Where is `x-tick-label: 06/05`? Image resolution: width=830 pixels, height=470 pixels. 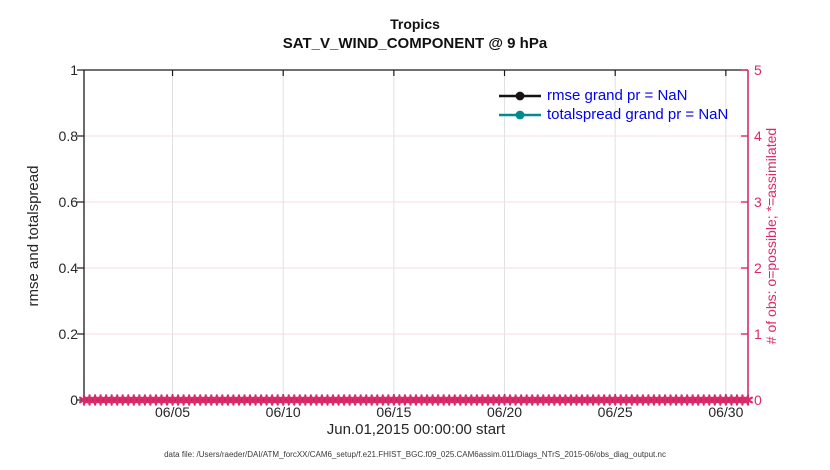 x-tick-label: 06/05 is located at coordinates (173, 412).